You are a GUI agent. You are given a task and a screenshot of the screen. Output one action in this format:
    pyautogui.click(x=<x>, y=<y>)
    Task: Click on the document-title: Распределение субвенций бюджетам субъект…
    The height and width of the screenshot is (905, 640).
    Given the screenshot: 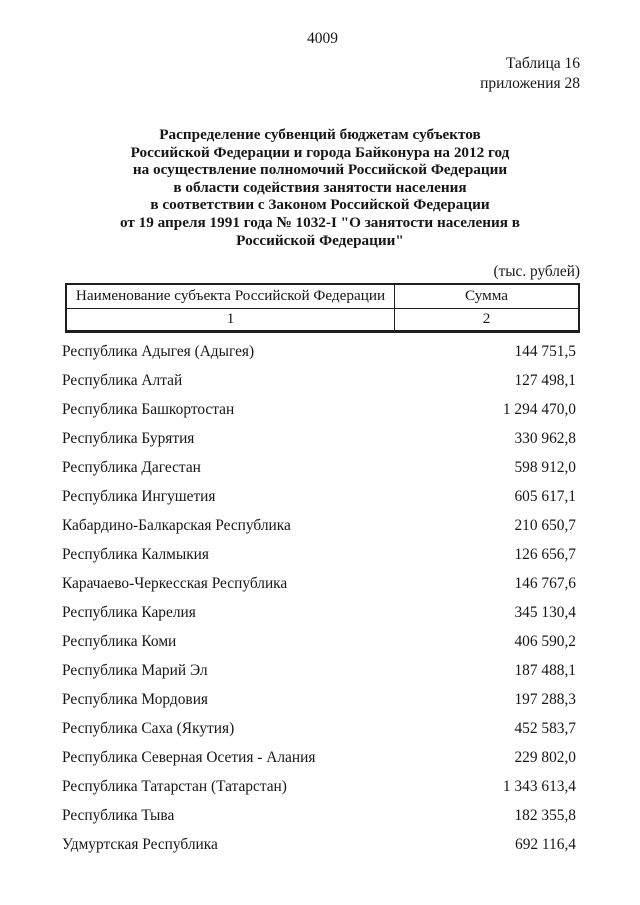 What is the action you would take?
    pyautogui.click(x=320, y=187)
    